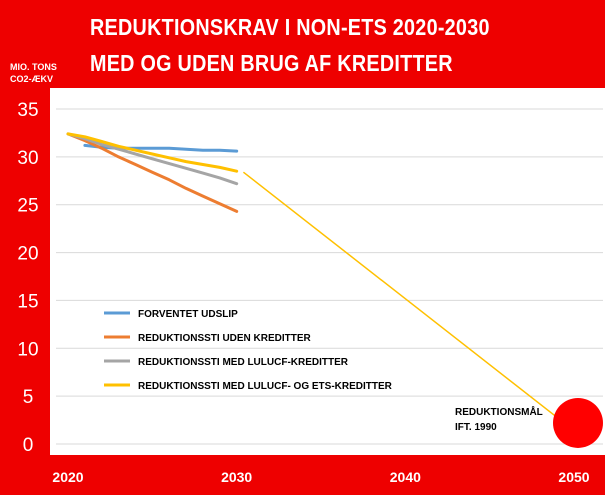 The height and width of the screenshot is (495, 605). What do you see at coordinates (27, 158) in the screenshot?
I see `y-tick-label-30: 30` at bounding box center [27, 158].